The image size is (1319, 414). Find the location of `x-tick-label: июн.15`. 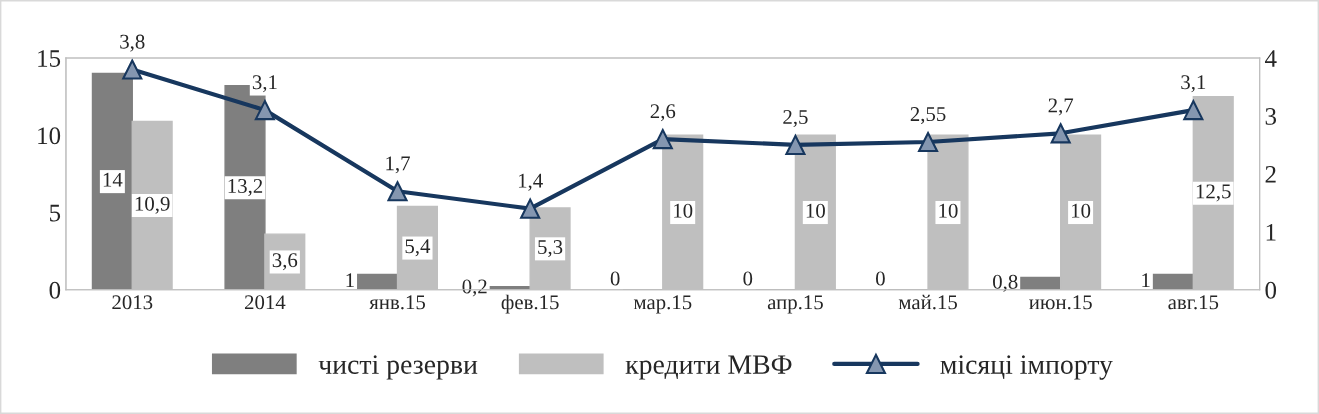

x-tick-label: июн.15 is located at coordinates (1060, 302).